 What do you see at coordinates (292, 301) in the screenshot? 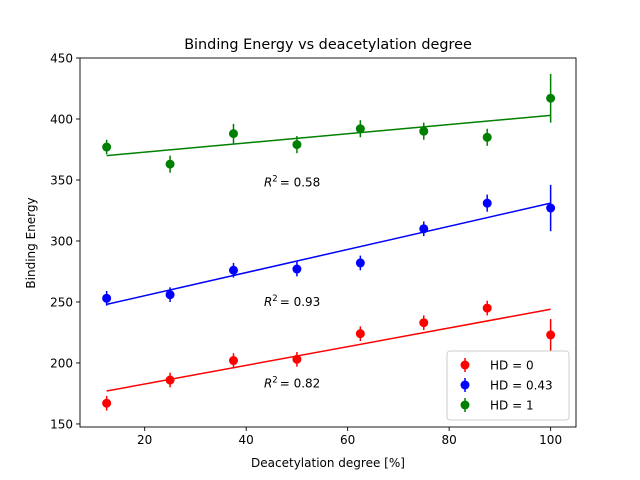
I see `r-squared-annotation: R2 = 0.93` at bounding box center [292, 301].